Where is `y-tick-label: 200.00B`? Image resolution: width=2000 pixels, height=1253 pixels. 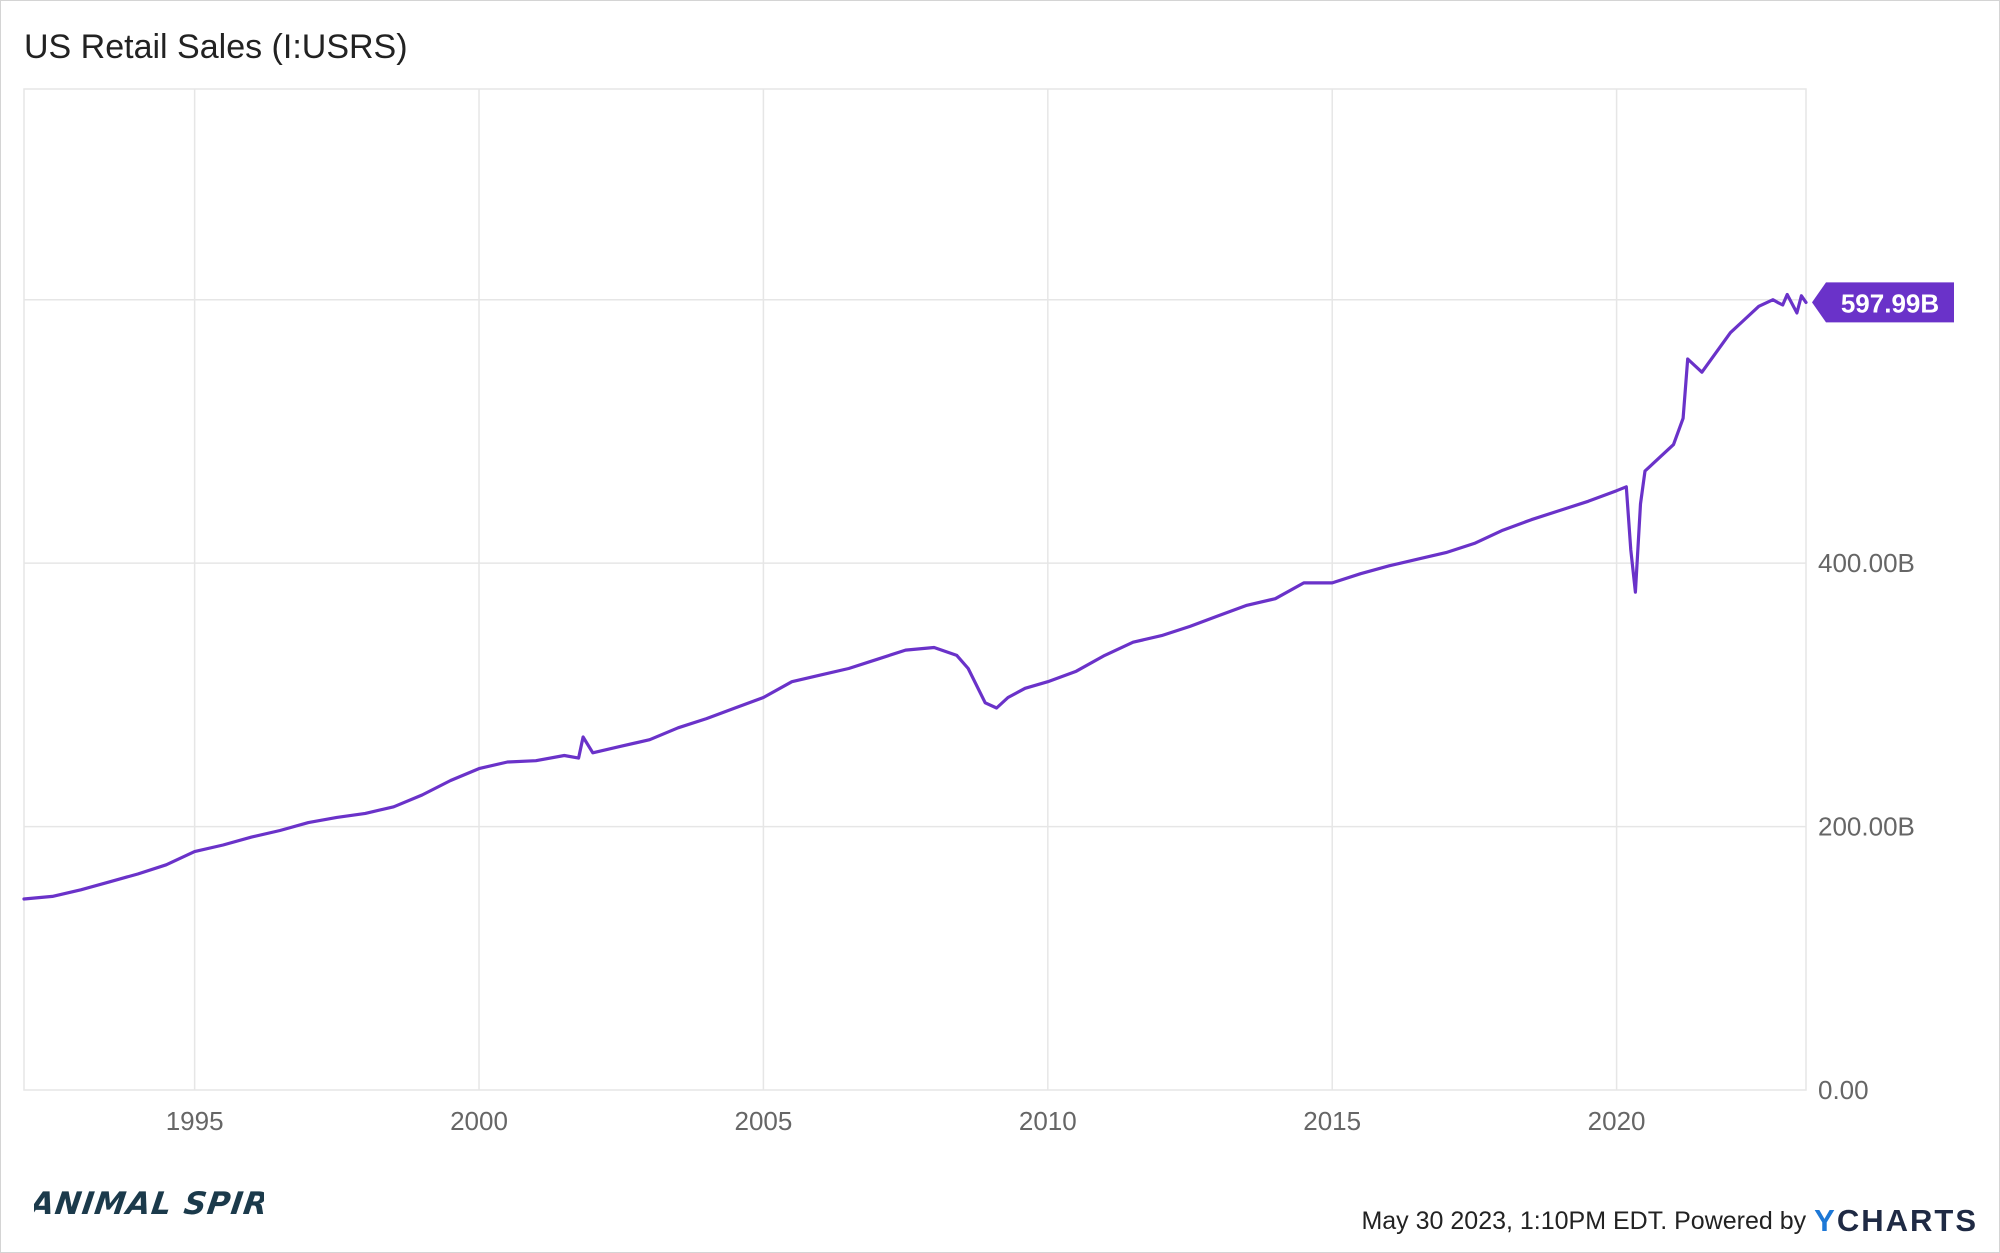 y-tick-label: 200.00B is located at coordinates (1866, 827).